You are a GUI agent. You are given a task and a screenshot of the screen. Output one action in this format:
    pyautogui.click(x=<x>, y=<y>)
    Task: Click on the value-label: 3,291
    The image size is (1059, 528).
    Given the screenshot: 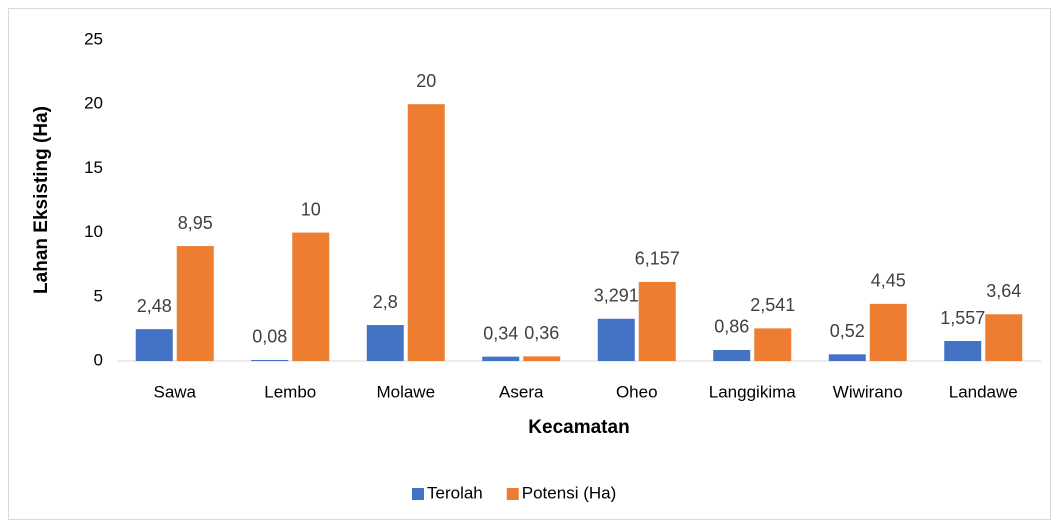 What is the action you would take?
    pyautogui.click(x=616, y=295)
    